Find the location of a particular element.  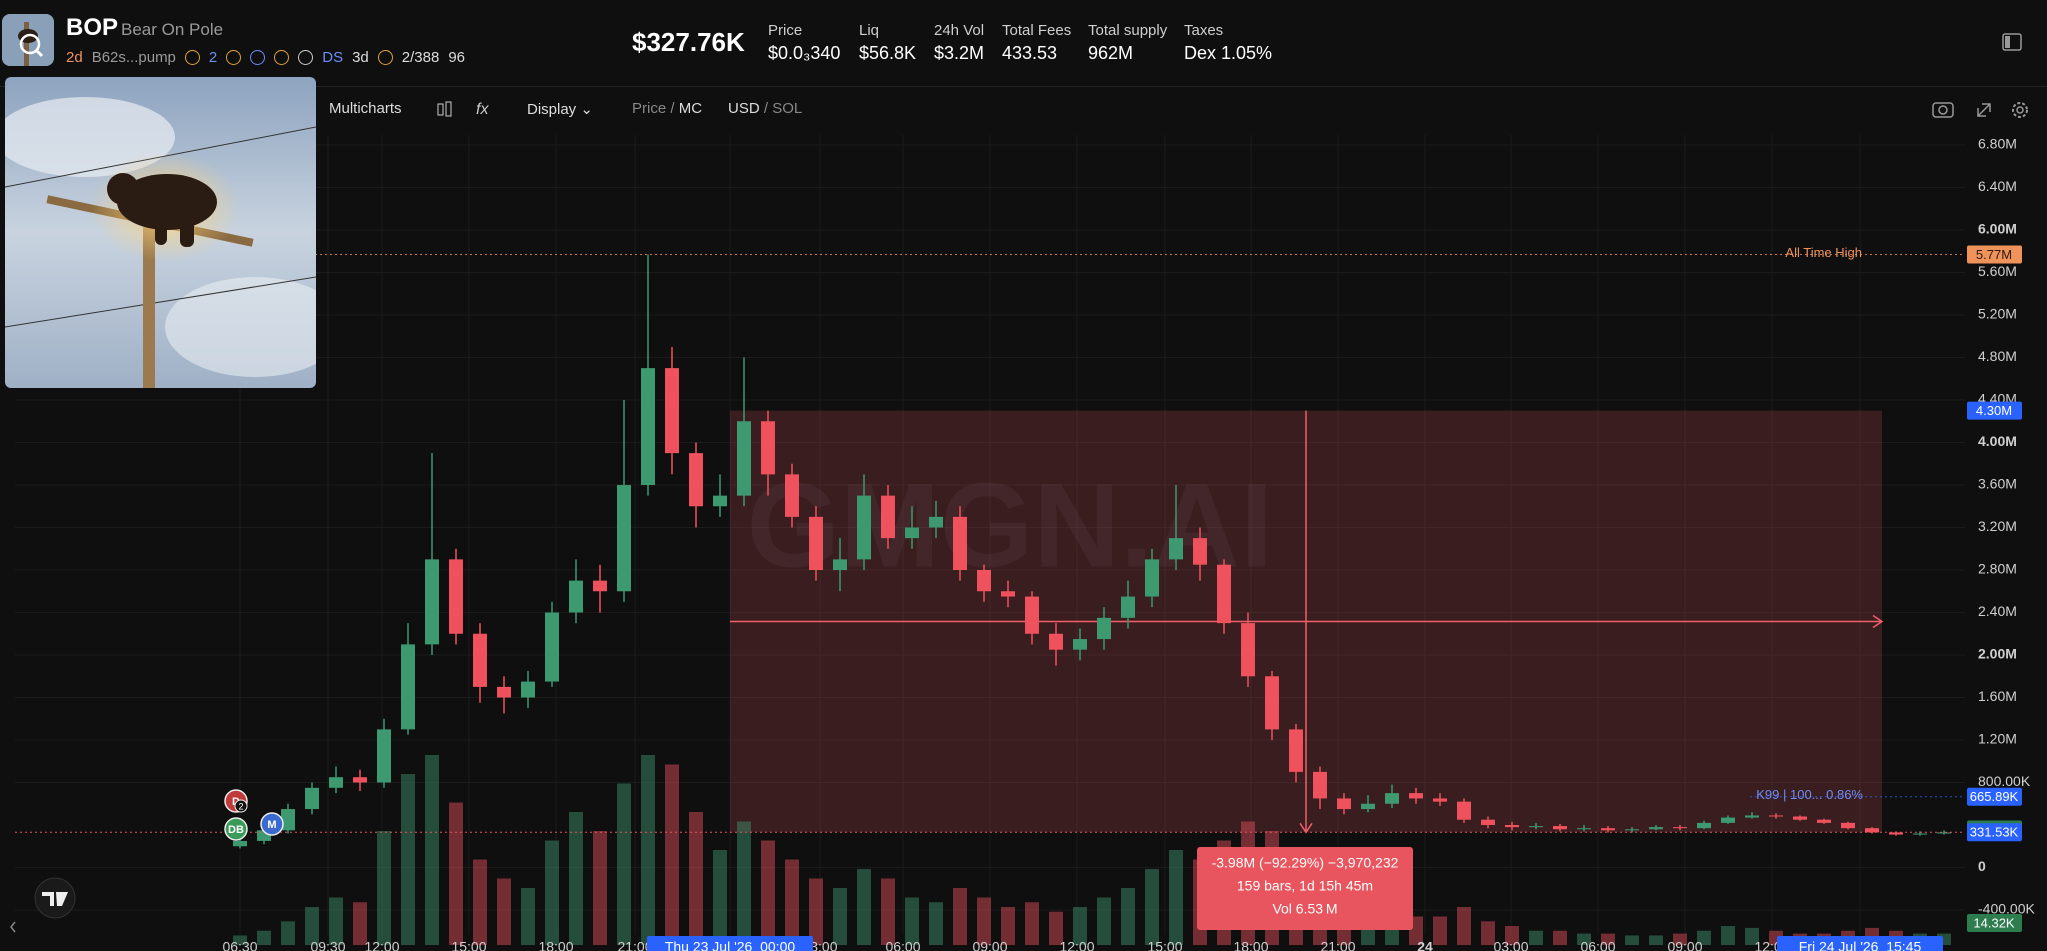

measure-h-arrow is located at coordinates (1878, 621).